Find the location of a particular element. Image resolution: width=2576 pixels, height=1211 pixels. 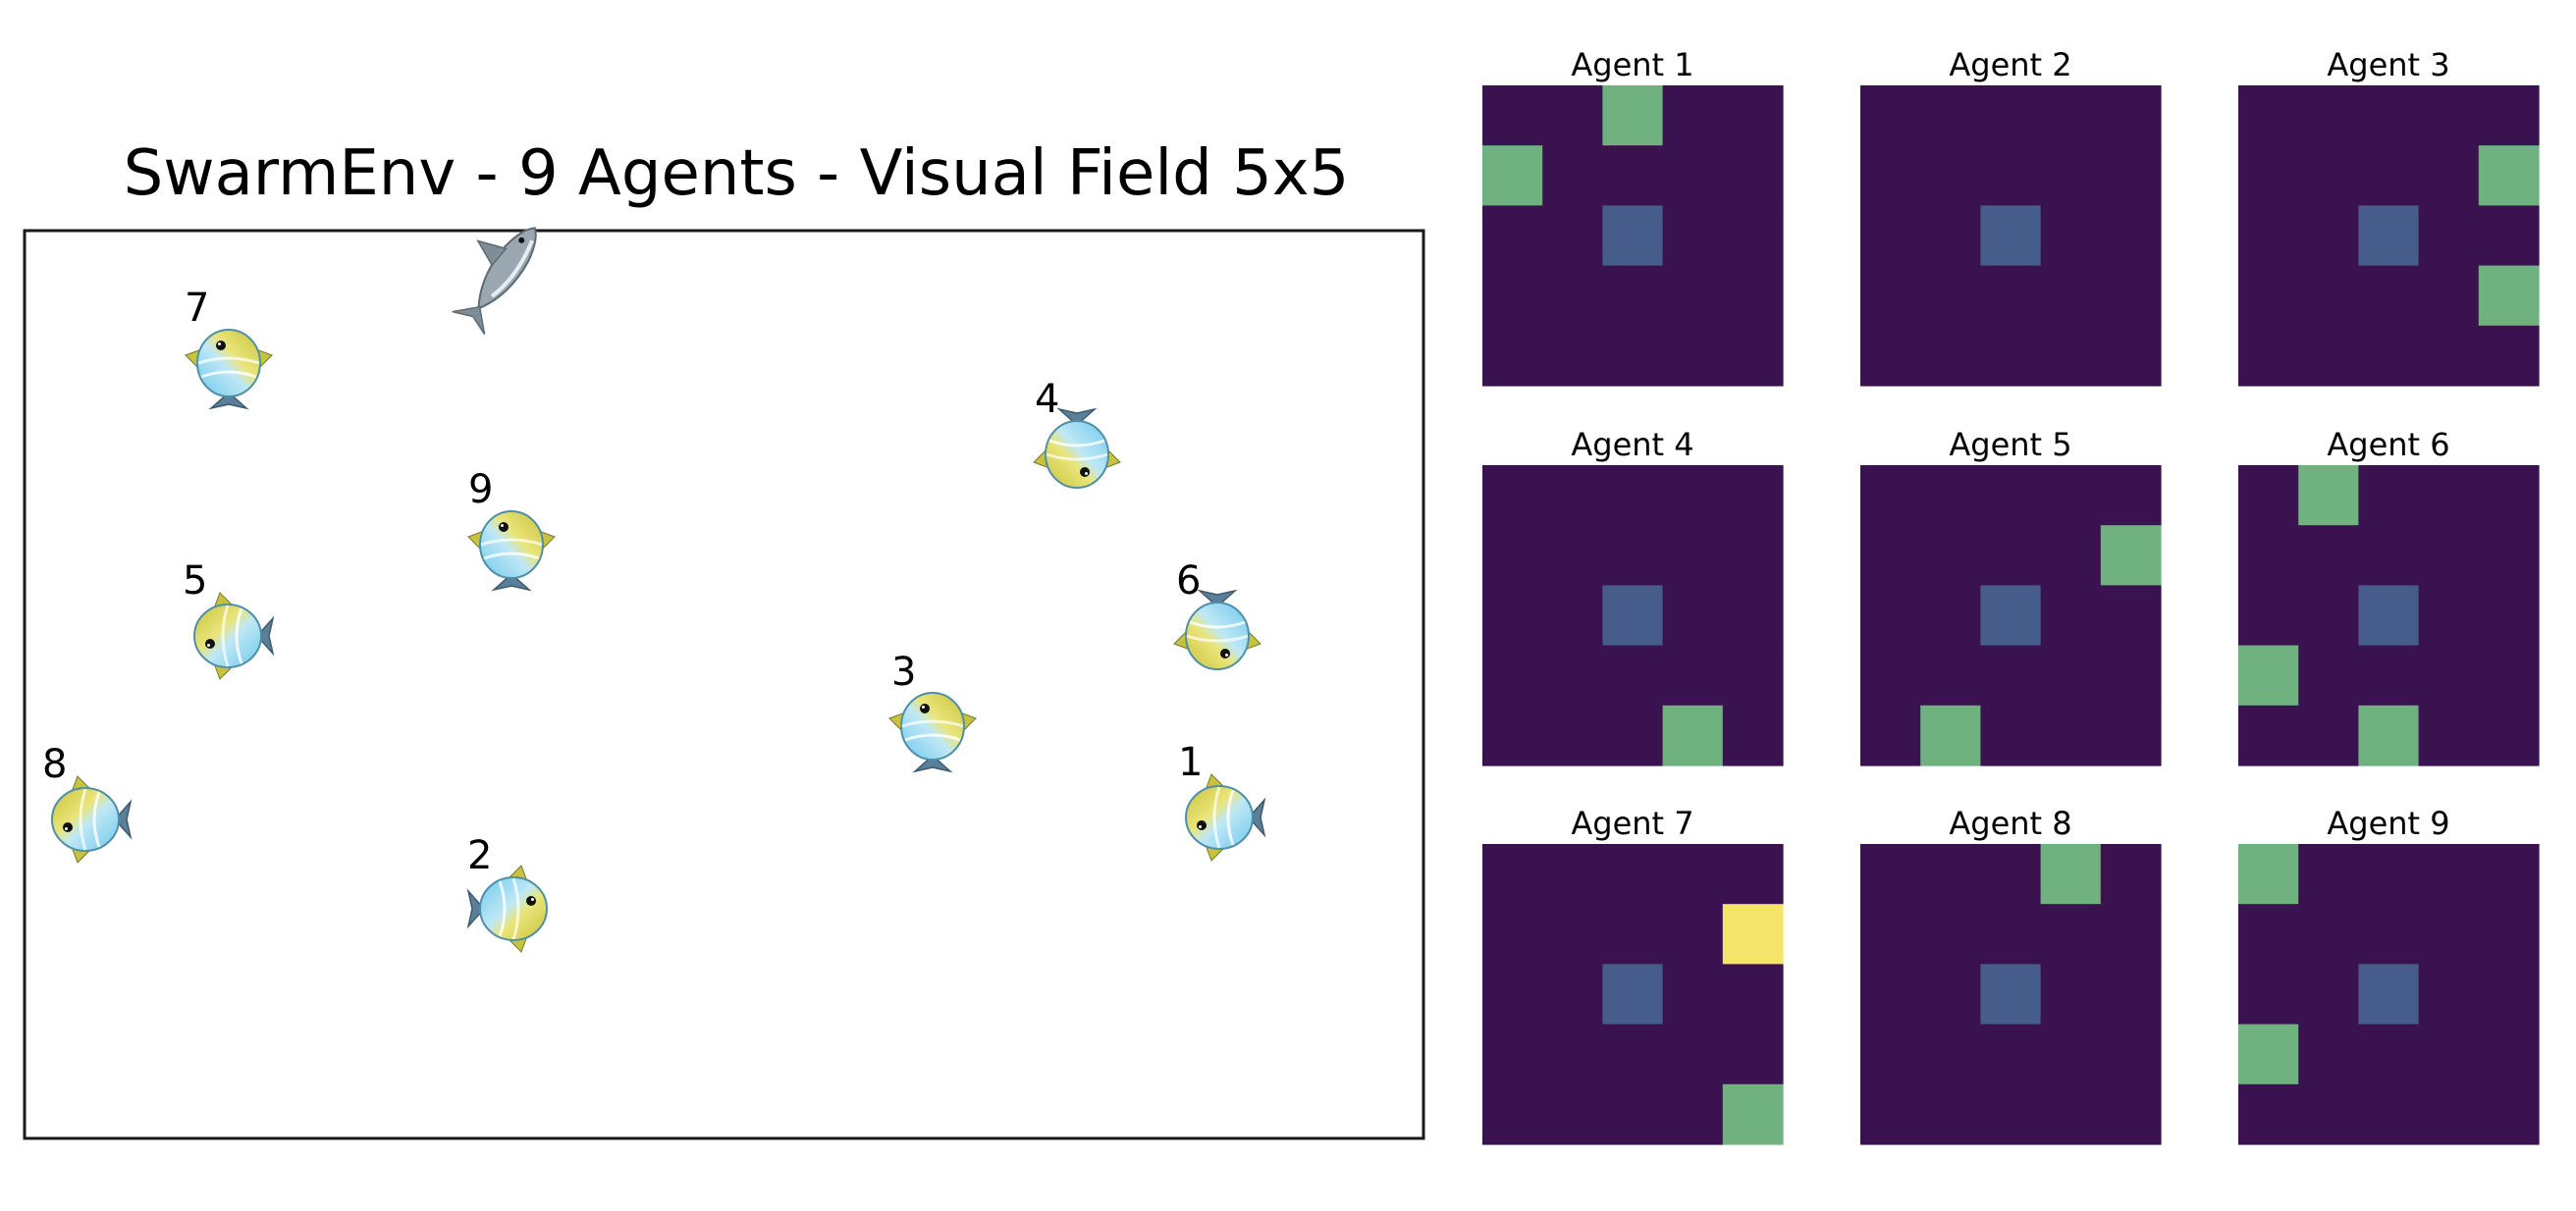

agent-label-6: 6 is located at coordinates (1188, 581).